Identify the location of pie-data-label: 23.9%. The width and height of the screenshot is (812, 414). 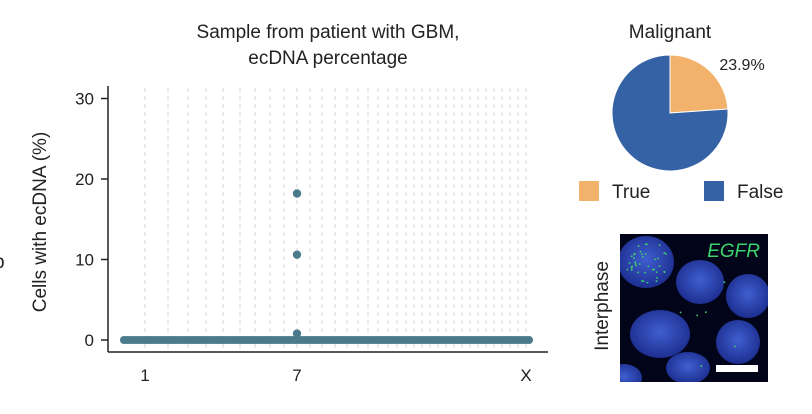
(741, 65).